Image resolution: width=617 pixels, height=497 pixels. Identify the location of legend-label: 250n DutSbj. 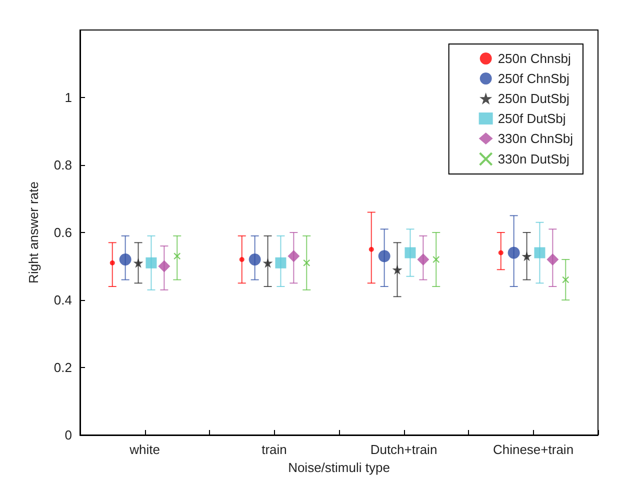
(534, 98).